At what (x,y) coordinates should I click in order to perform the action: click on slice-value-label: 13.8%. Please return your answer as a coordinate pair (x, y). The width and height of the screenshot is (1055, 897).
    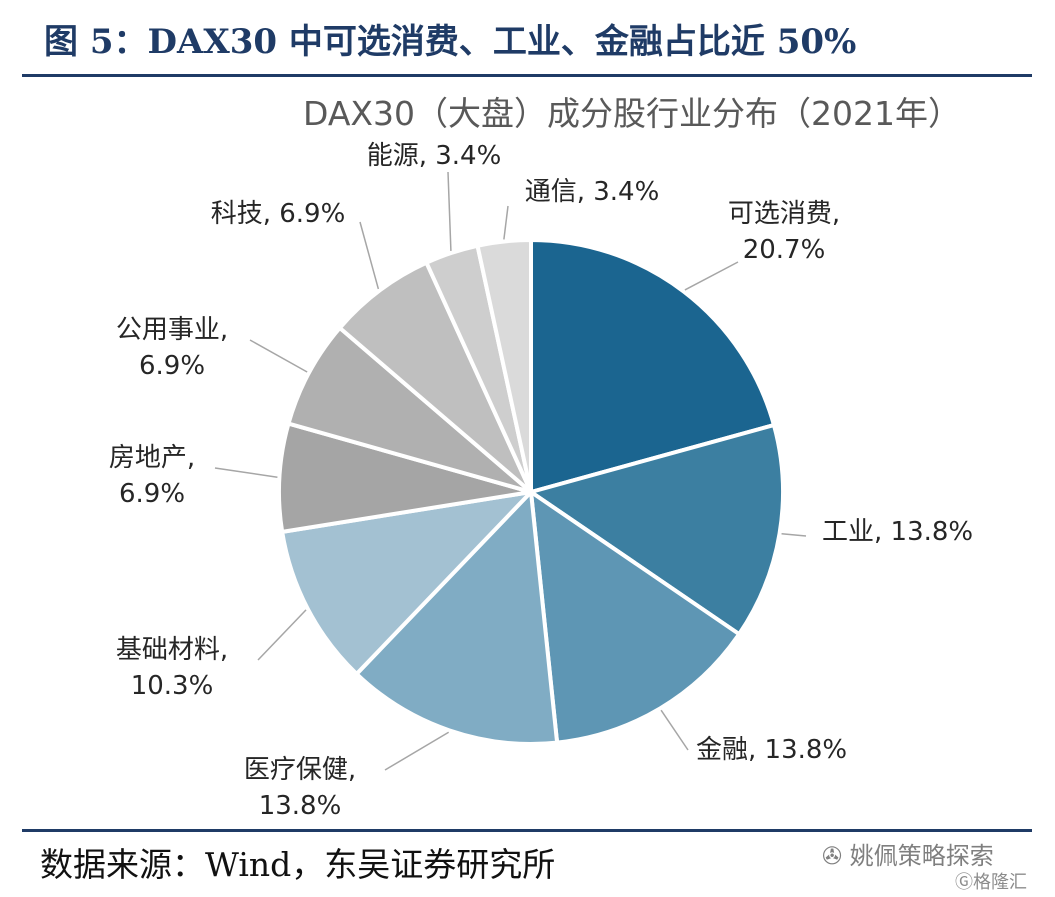
    Looking at the image, I should click on (300, 806).